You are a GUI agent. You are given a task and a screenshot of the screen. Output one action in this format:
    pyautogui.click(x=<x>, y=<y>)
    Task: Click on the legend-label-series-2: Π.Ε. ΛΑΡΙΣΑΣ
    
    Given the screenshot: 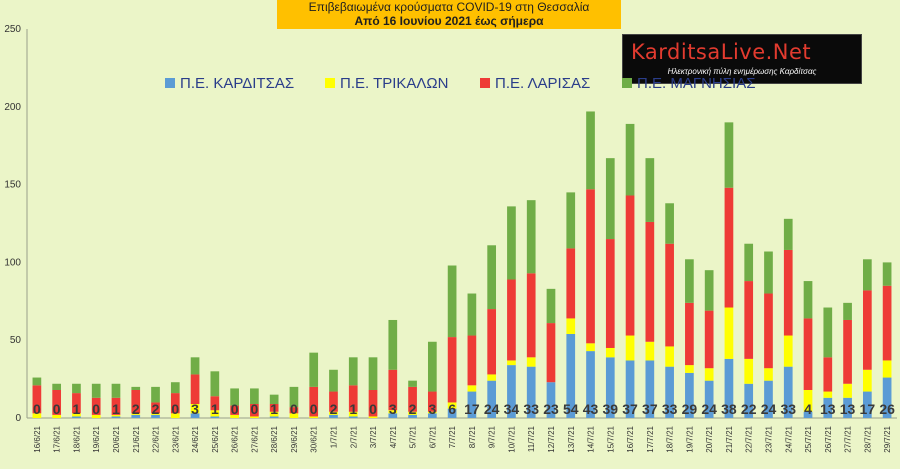 What is the action you would take?
    pyautogui.click(x=542, y=83)
    